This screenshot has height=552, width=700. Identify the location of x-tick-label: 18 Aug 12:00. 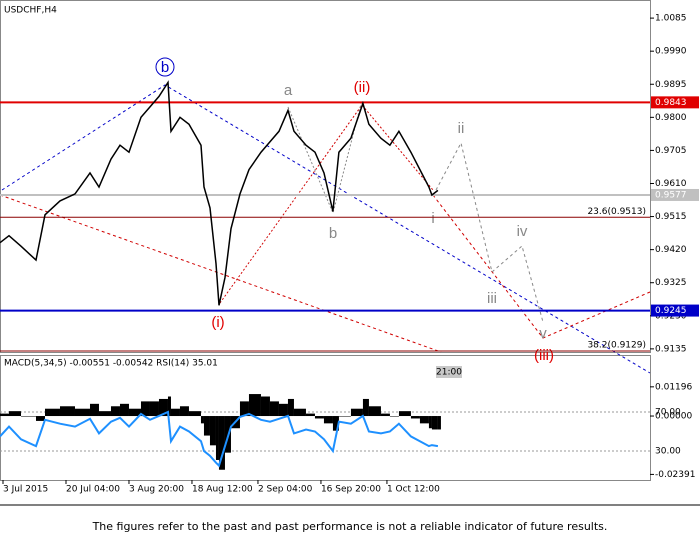
(222, 490).